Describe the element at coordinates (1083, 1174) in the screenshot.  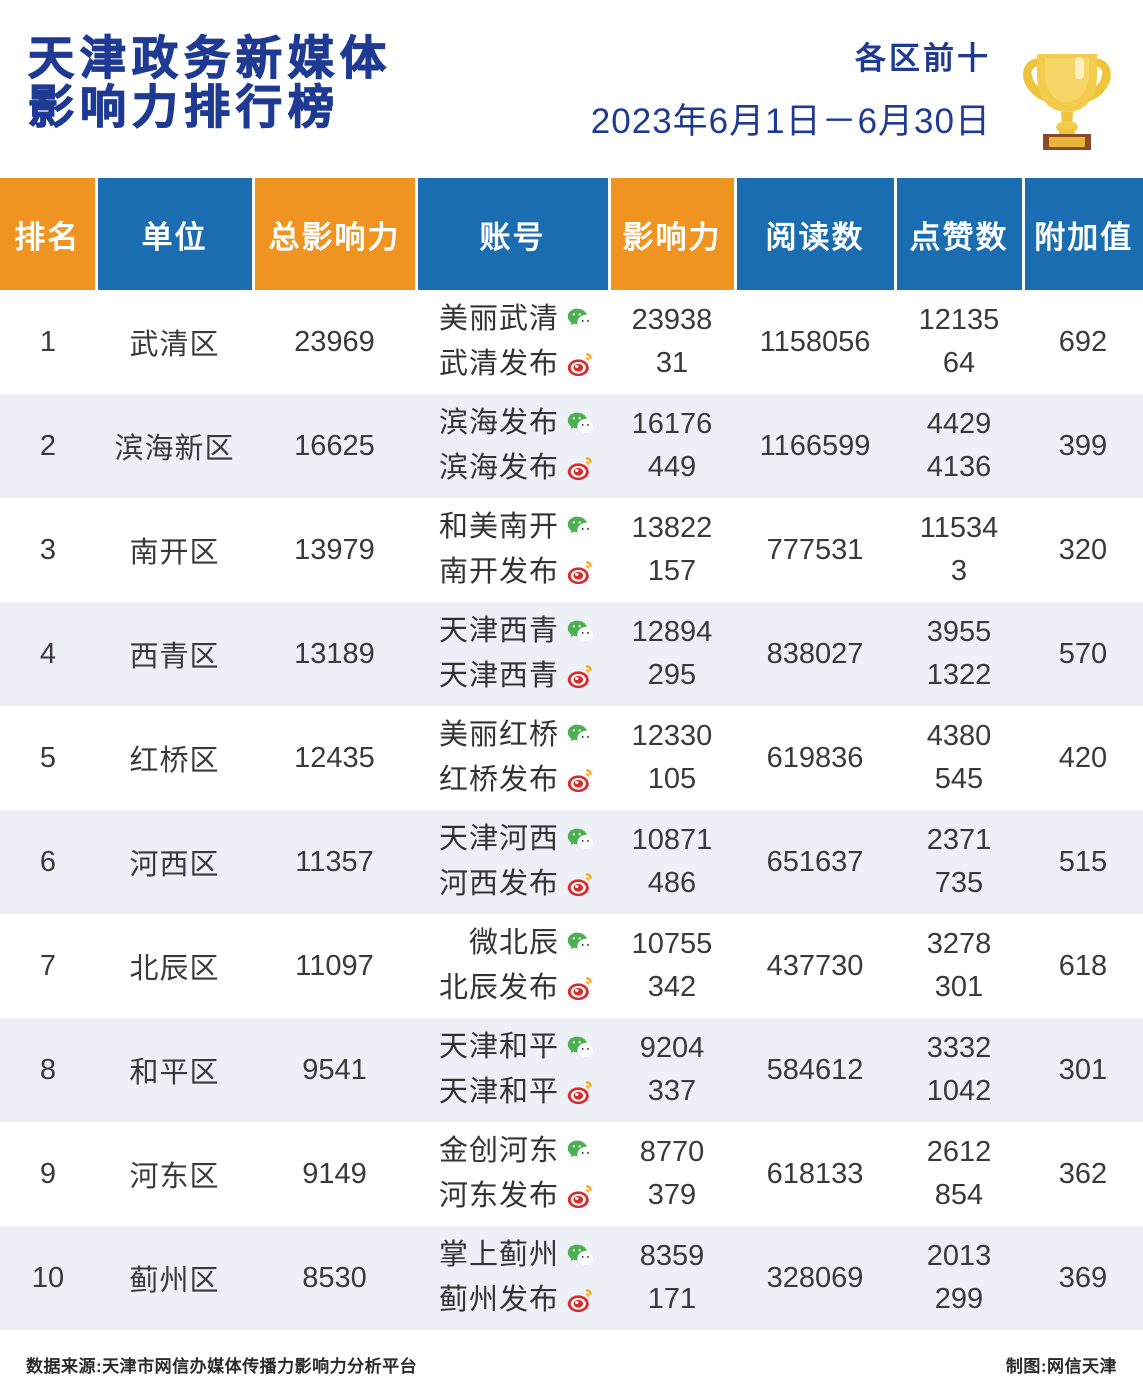
I see `cell-extra-value: 362` at that location.